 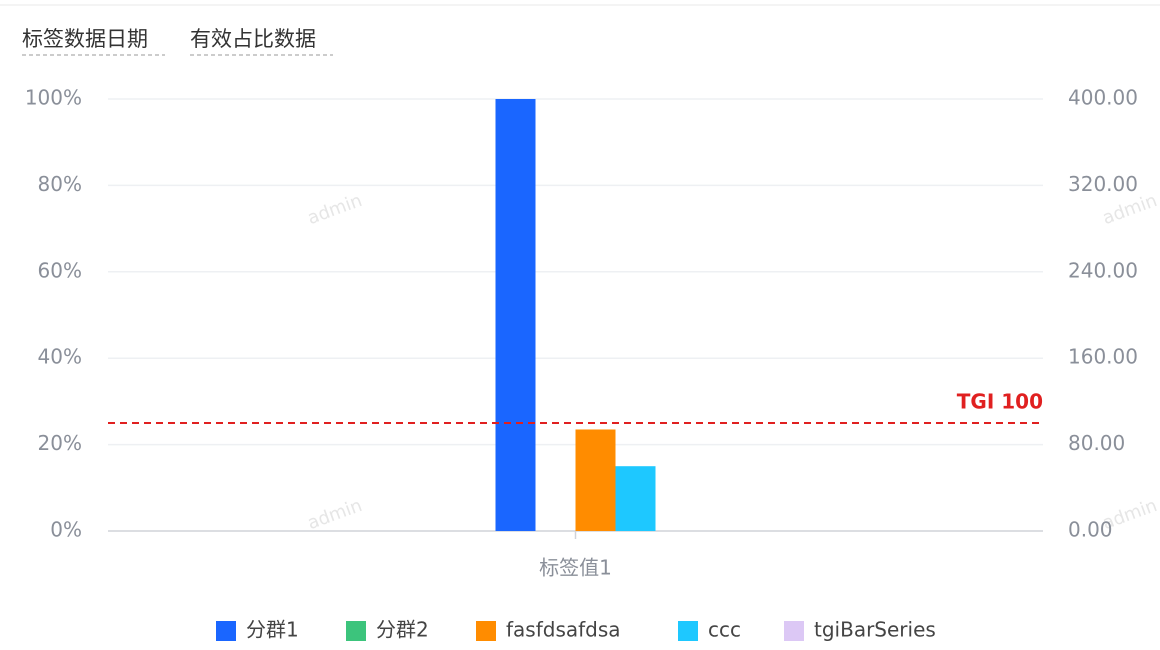 What do you see at coordinates (53, 98) in the screenshot?
I see `y-tick-label: 100%` at bounding box center [53, 98].